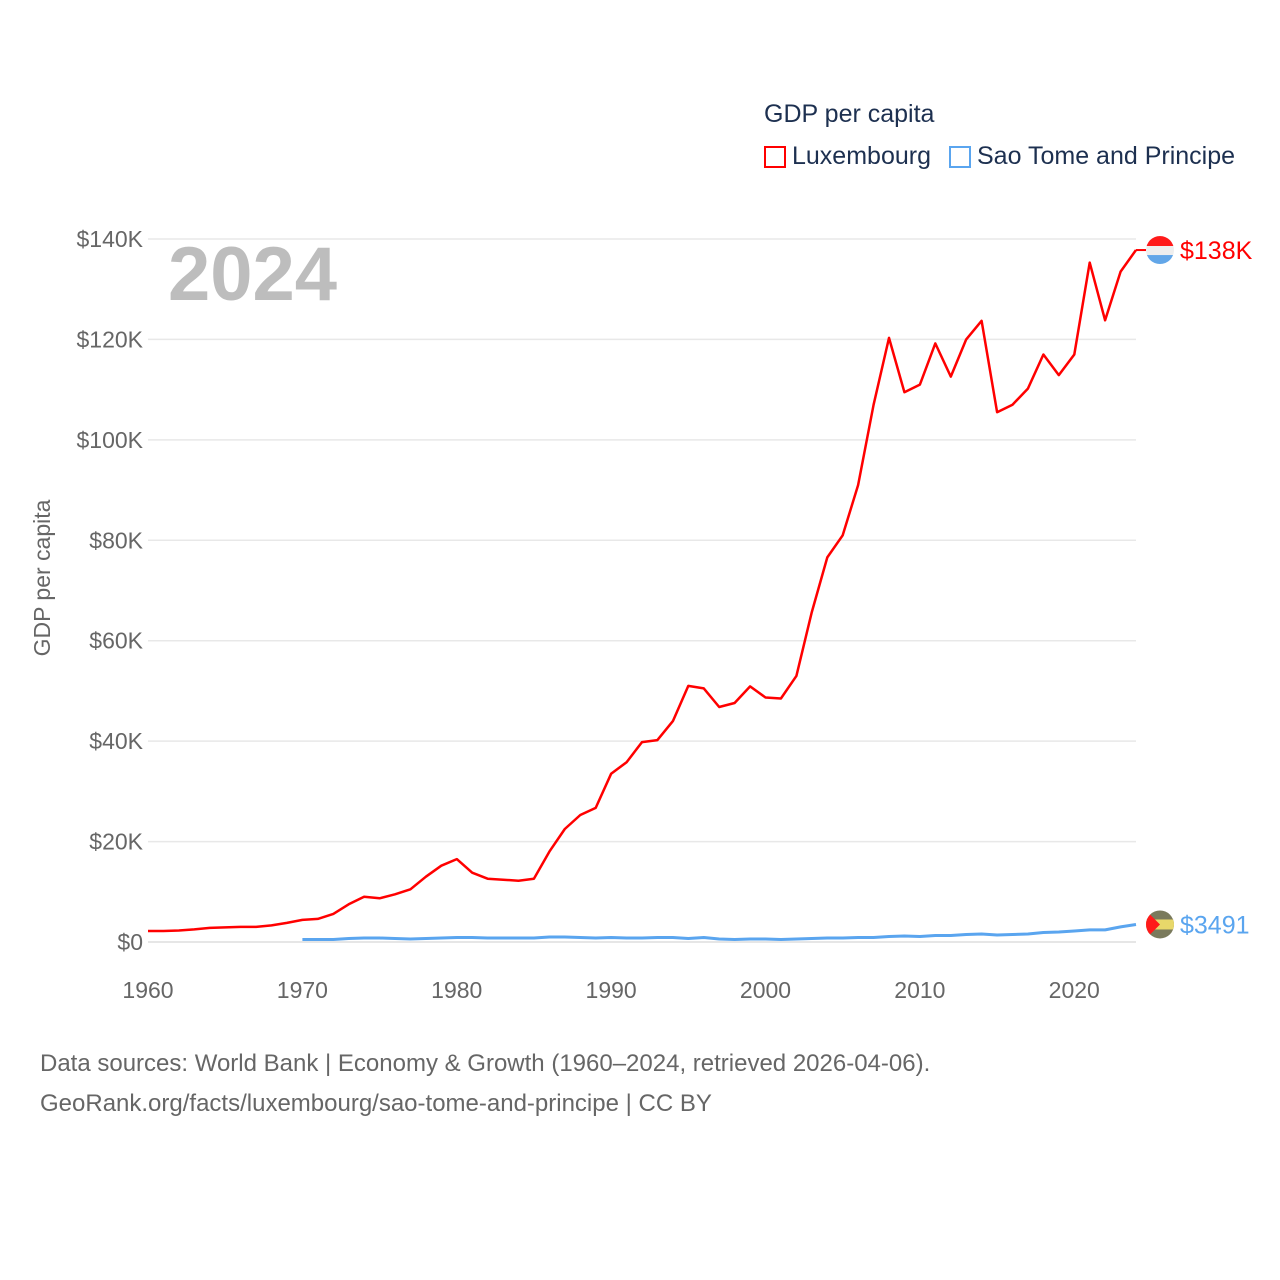 This screenshot has height=1280, width=1280. What do you see at coordinates (1106, 156) in the screenshot?
I see `legend-label: Sao Tome and Principe` at bounding box center [1106, 156].